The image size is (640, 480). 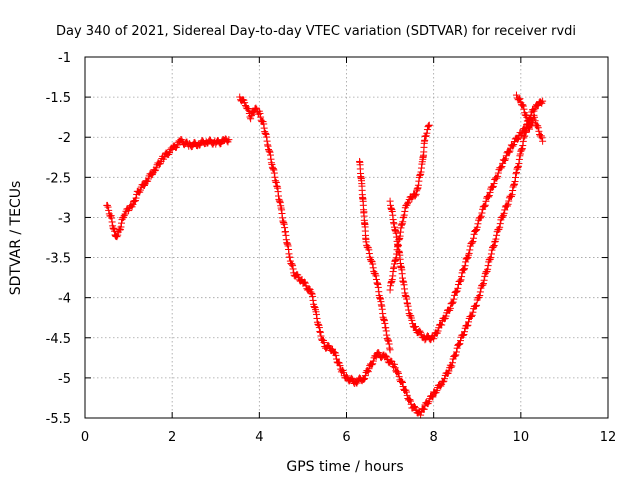 What do you see at coordinates (58, 178) in the screenshot?
I see `y-tick-label: -2.5` at bounding box center [58, 178].